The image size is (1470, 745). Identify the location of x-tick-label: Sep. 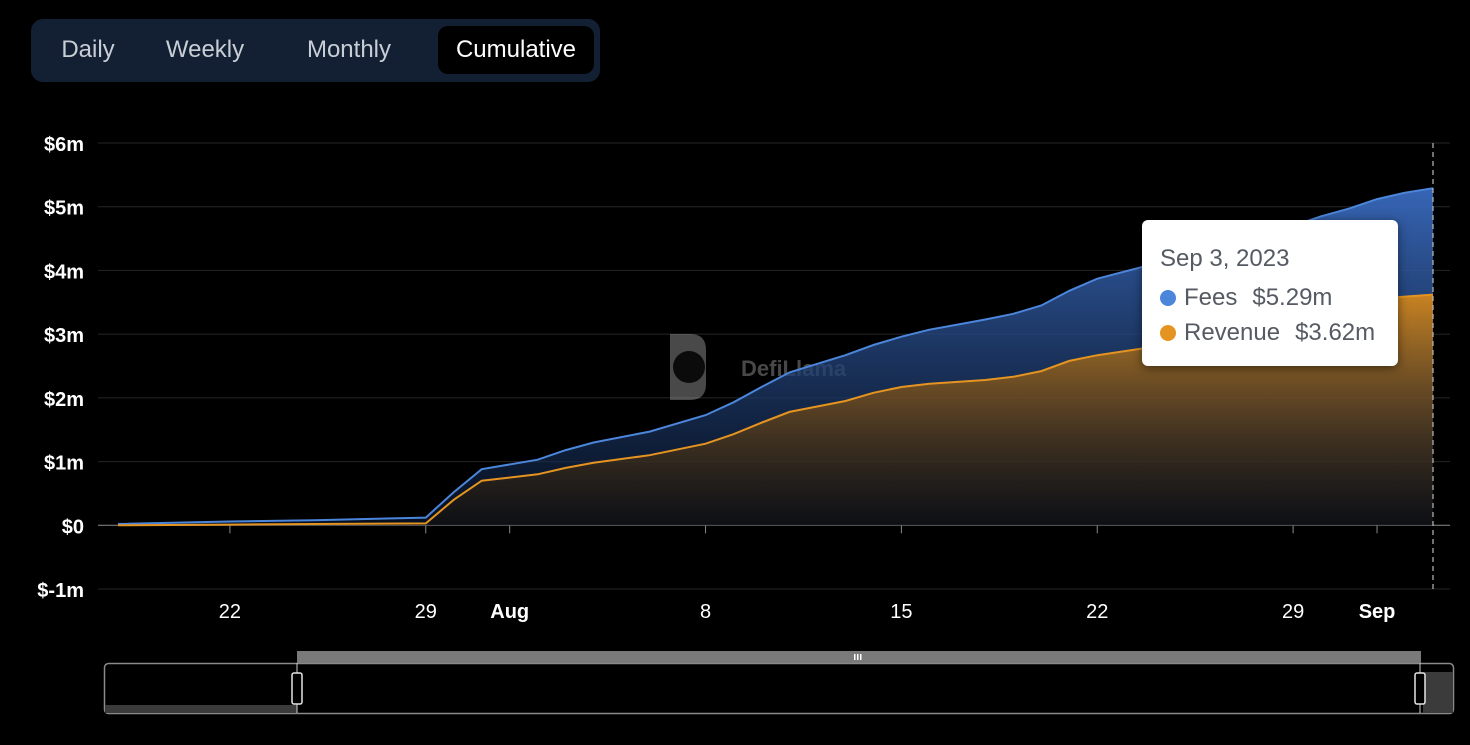
(1377, 612).